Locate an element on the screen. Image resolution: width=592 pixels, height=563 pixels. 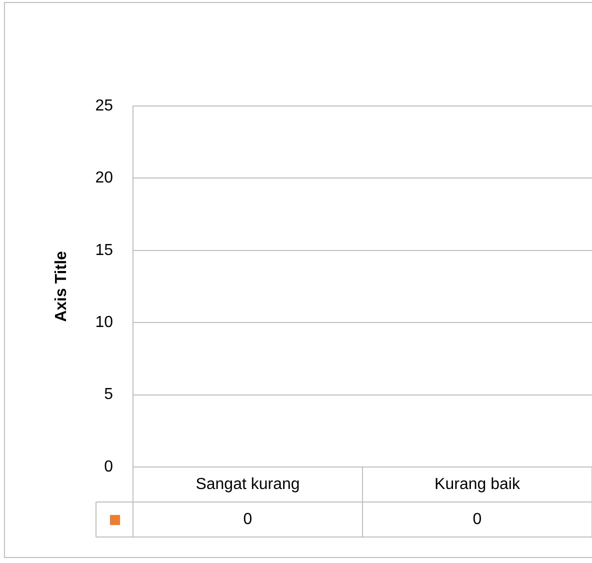
y-tick-label: 10 is located at coordinates (104, 323).